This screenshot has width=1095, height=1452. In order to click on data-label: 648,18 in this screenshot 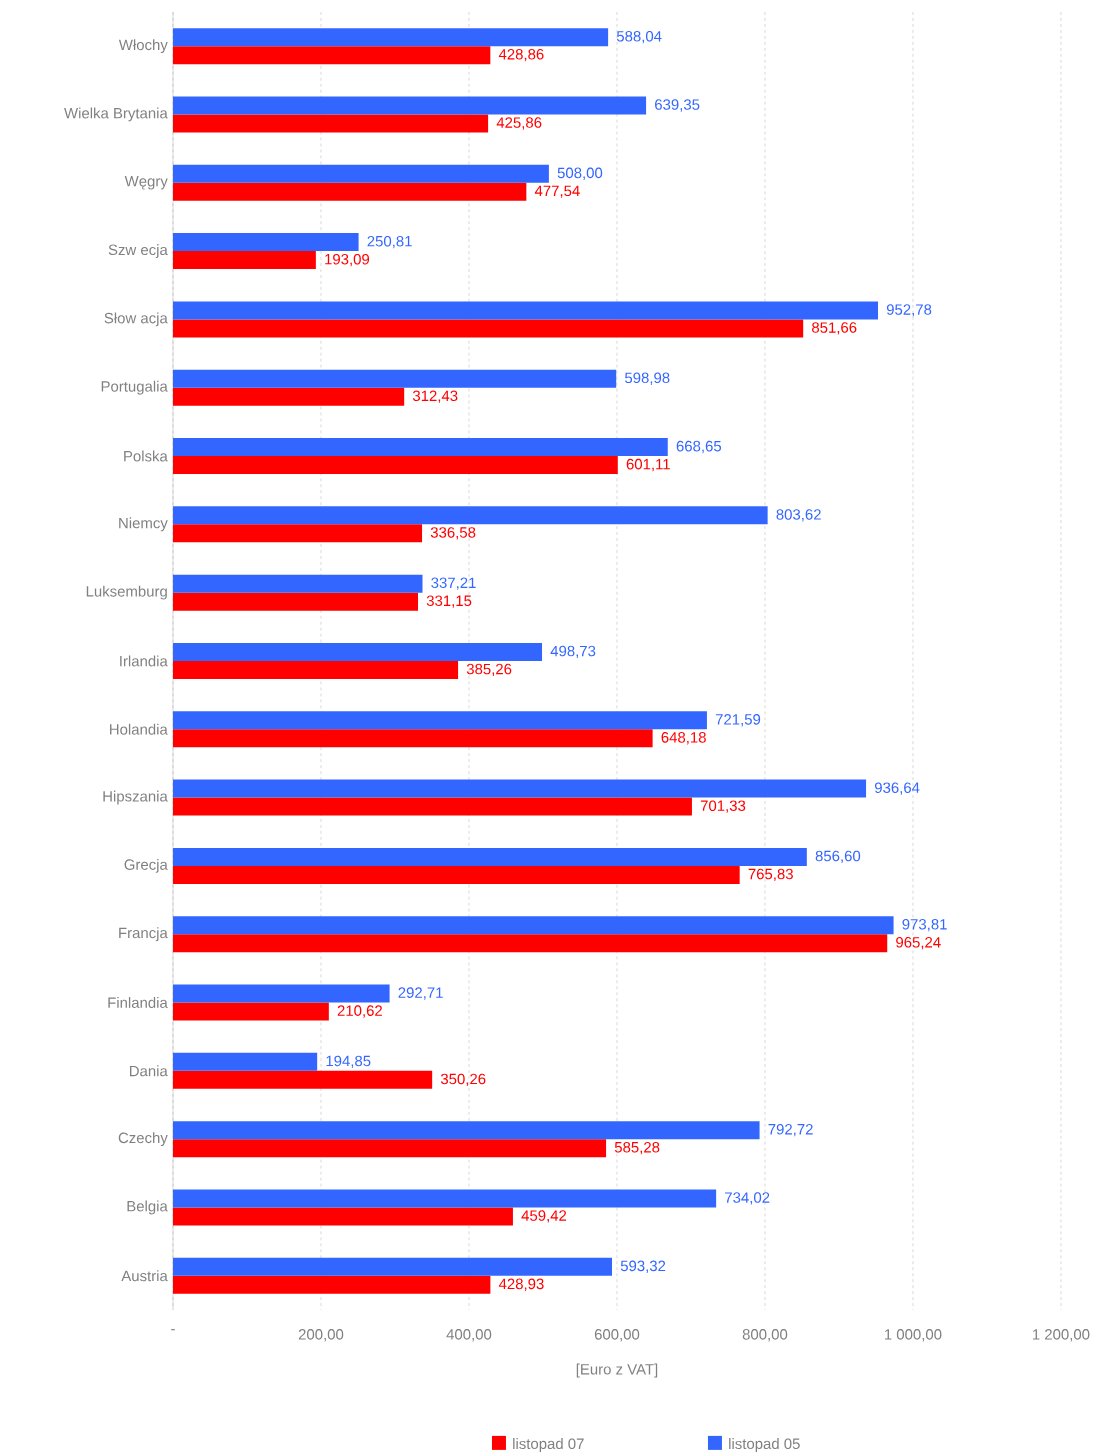, I will do `click(683, 738)`.